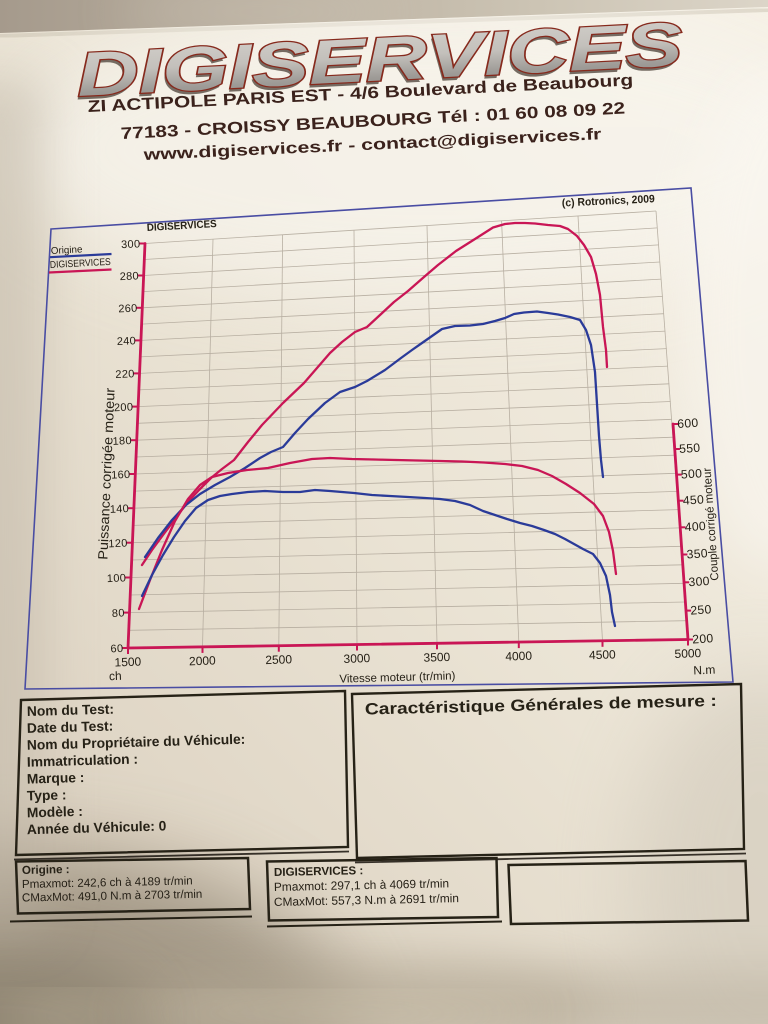 Image resolution: width=768 pixels, height=1024 pixels. I want to click on svg-text: Date du Test:, so click(70, 726).